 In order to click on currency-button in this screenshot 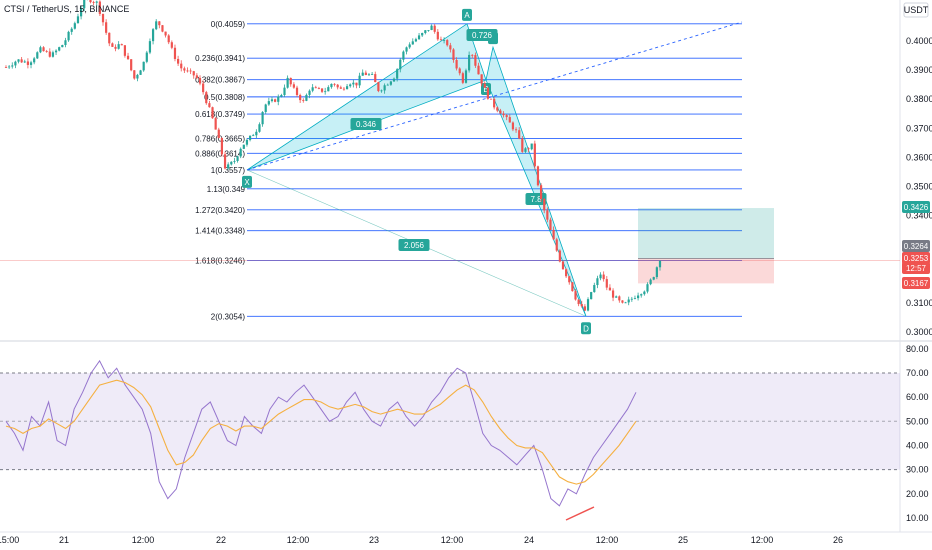, I will do `click(916, 10)`.